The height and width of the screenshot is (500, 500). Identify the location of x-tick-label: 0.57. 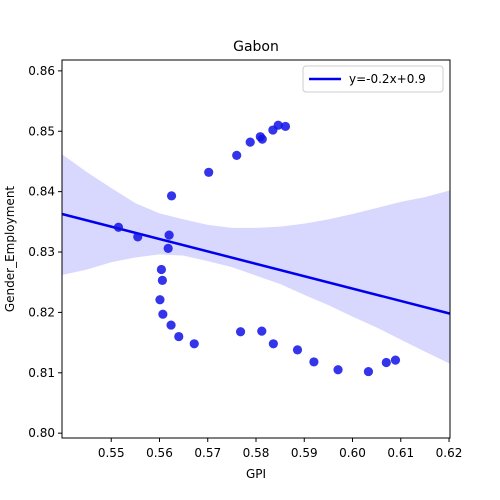
(207, 453).